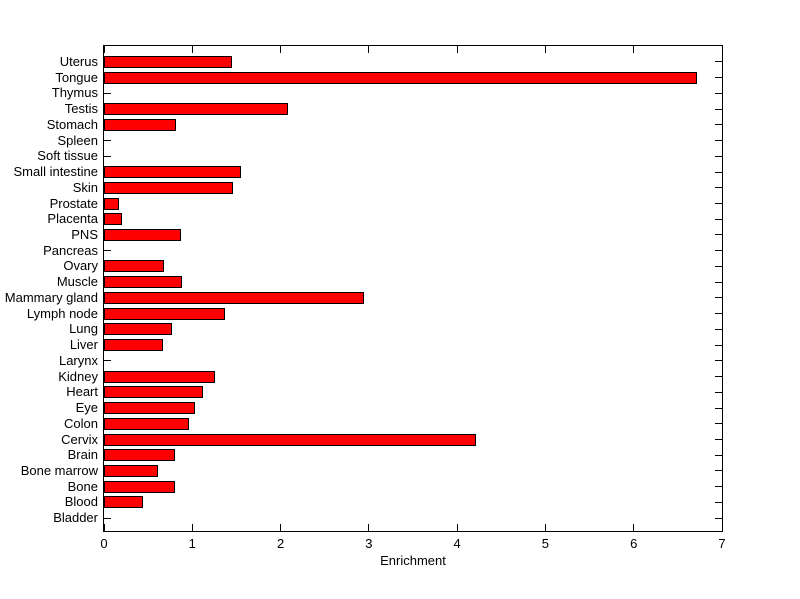 The image size is (800, 599). I want to click on bar-muscle, so click(143, 282).